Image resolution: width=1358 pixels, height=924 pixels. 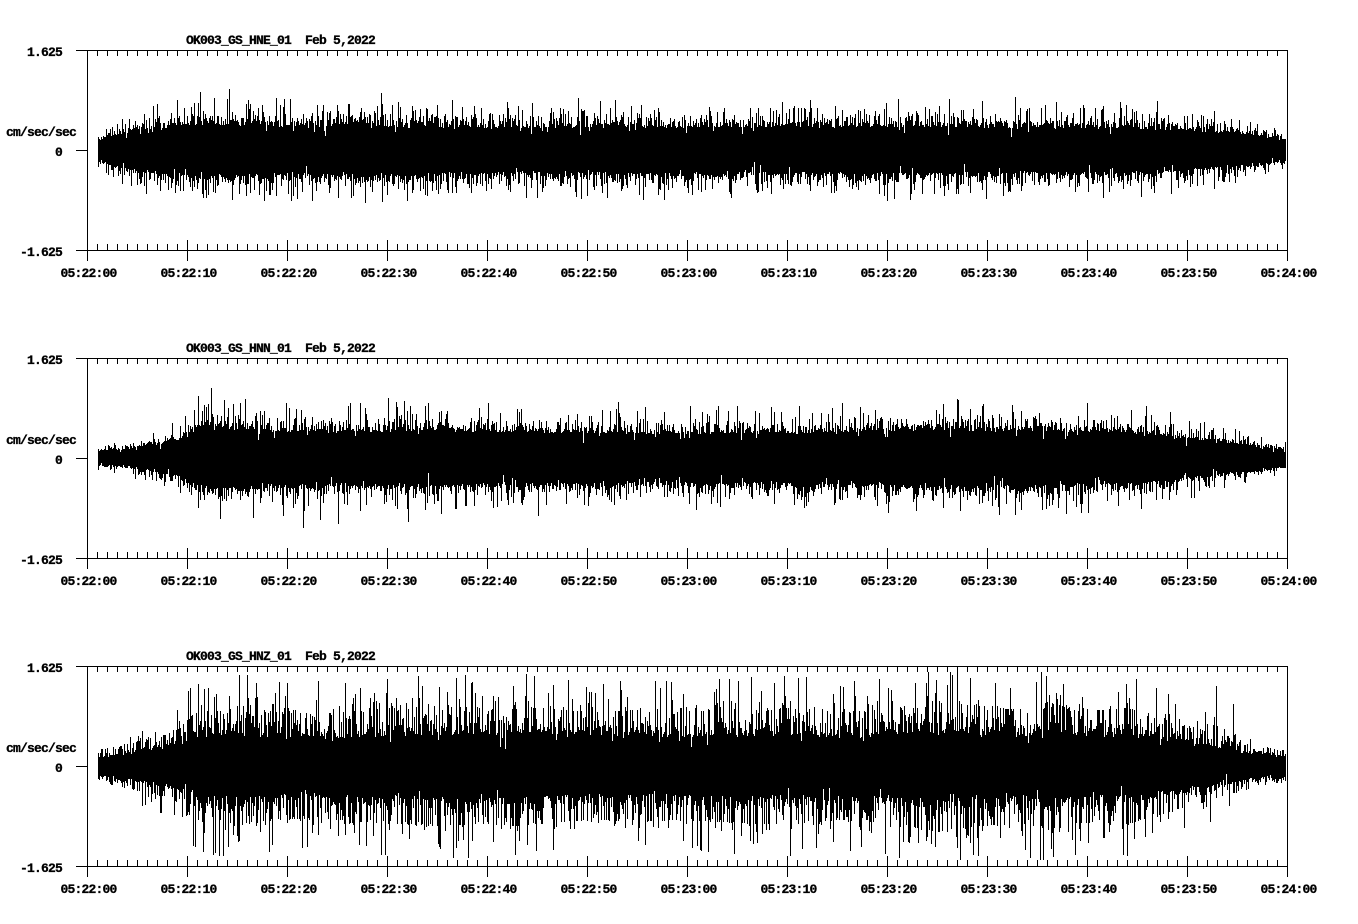 What do you see at coordinates (281, 40) in the screenshot?
I see `svg-text: OK003_GS_HNE_01 Feb 5,2022` at bounding box center [281, 40].